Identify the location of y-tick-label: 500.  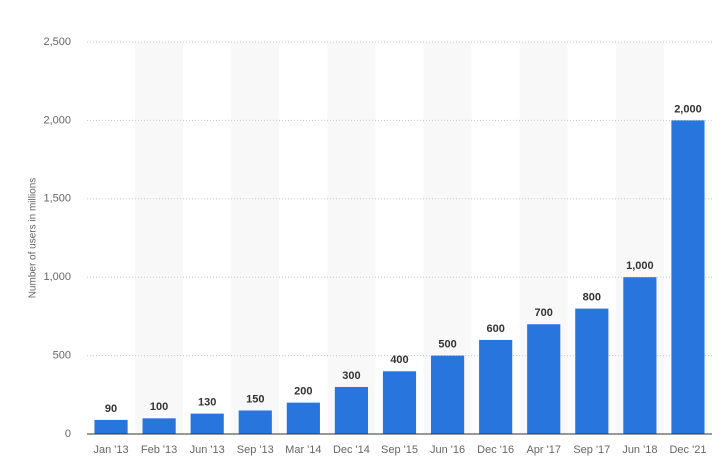
(62, 356).